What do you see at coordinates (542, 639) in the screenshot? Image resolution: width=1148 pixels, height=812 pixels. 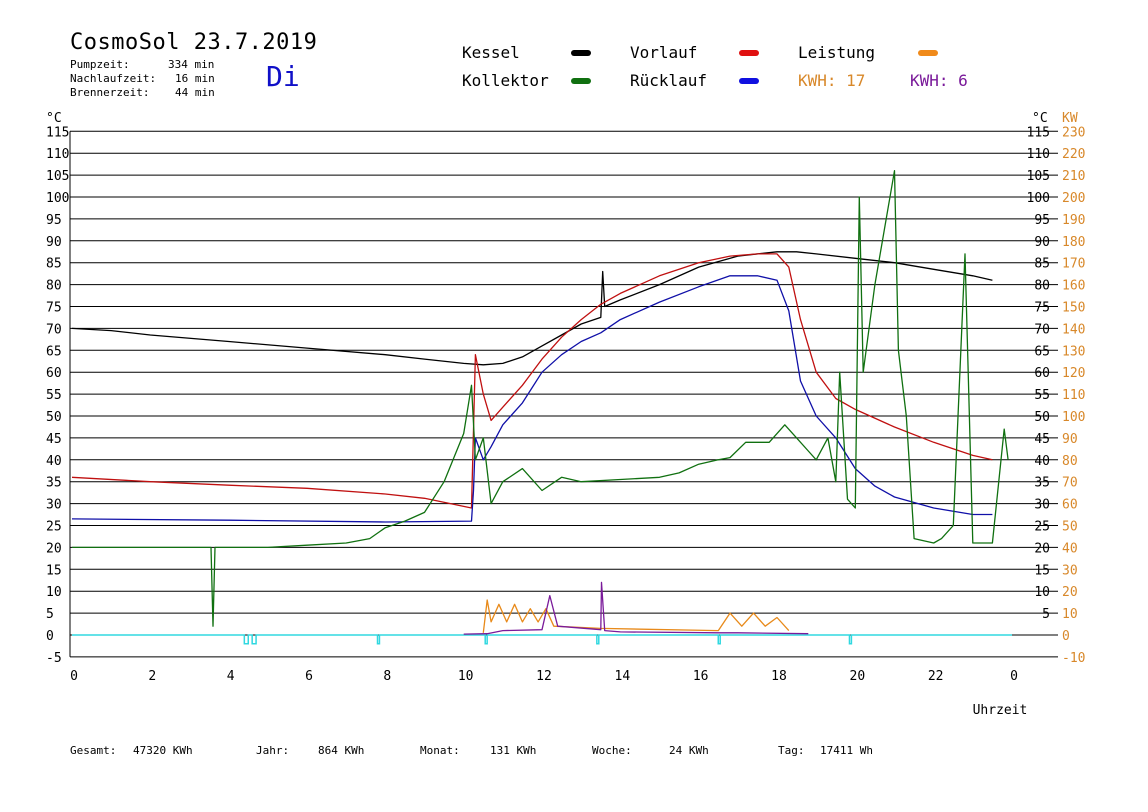 I see `pump-status-line` at bounding box center [542, 639].